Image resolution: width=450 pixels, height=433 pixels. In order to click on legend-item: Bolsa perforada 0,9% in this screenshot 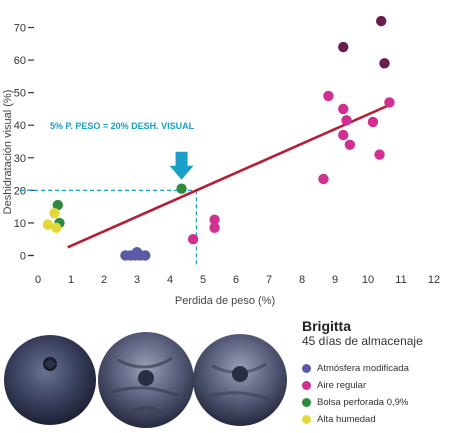, I will do `click(355, 402)`.